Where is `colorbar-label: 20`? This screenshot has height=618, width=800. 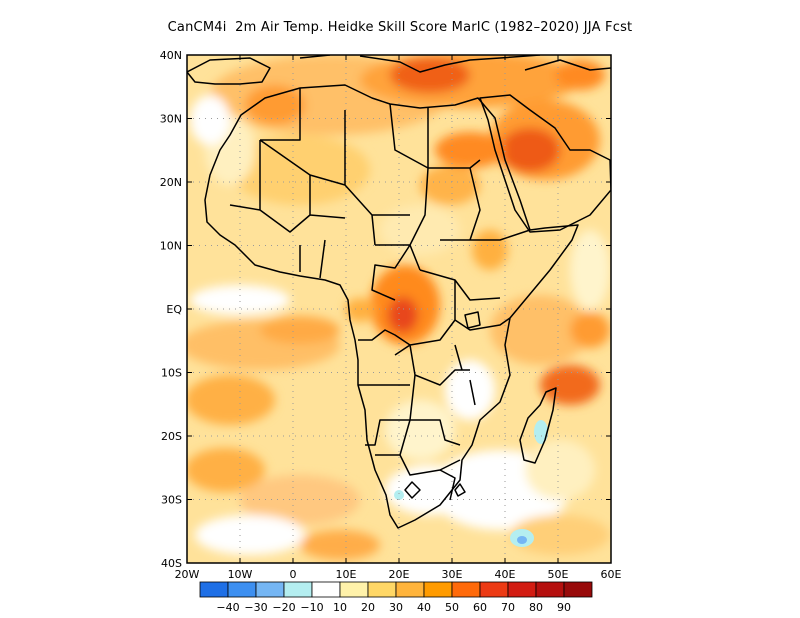
colorbar-label: 20 is located at coordinates (368, 607).